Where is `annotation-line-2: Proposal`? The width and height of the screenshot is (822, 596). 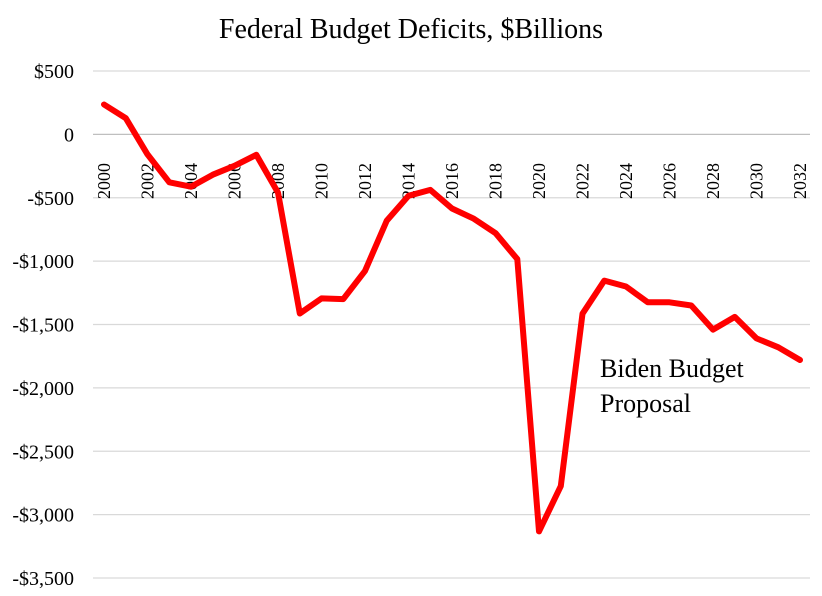
annotation-line-2: Proposal is located at coordinates (645, 403).